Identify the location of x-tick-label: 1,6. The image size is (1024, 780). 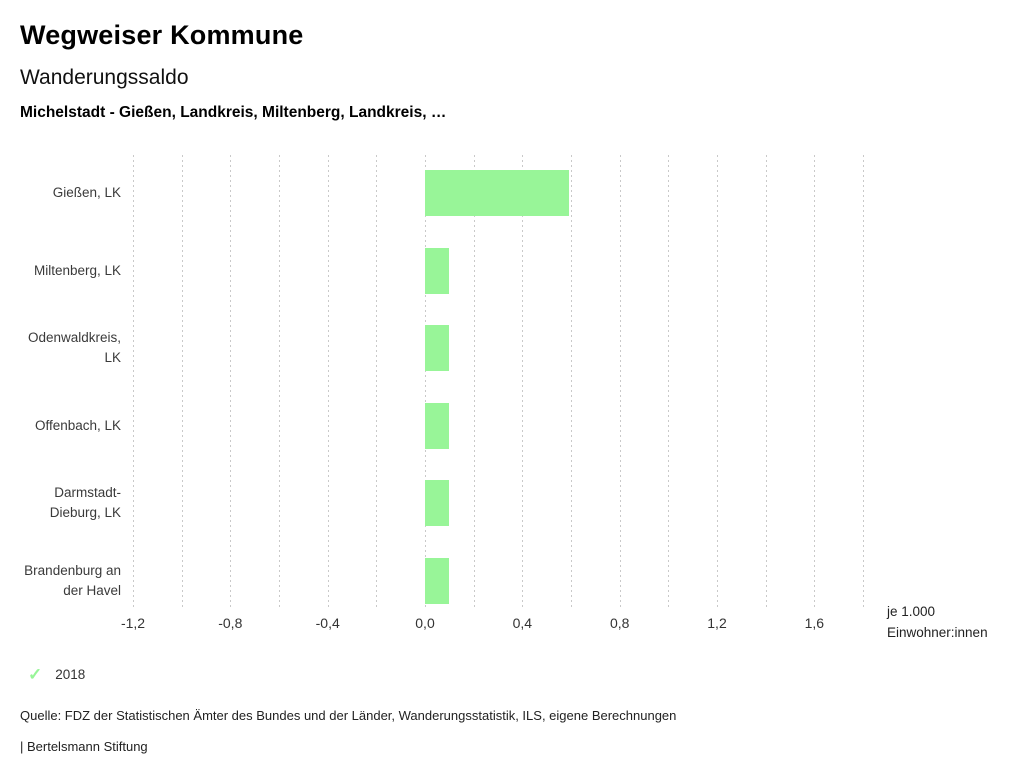
(814, 623).